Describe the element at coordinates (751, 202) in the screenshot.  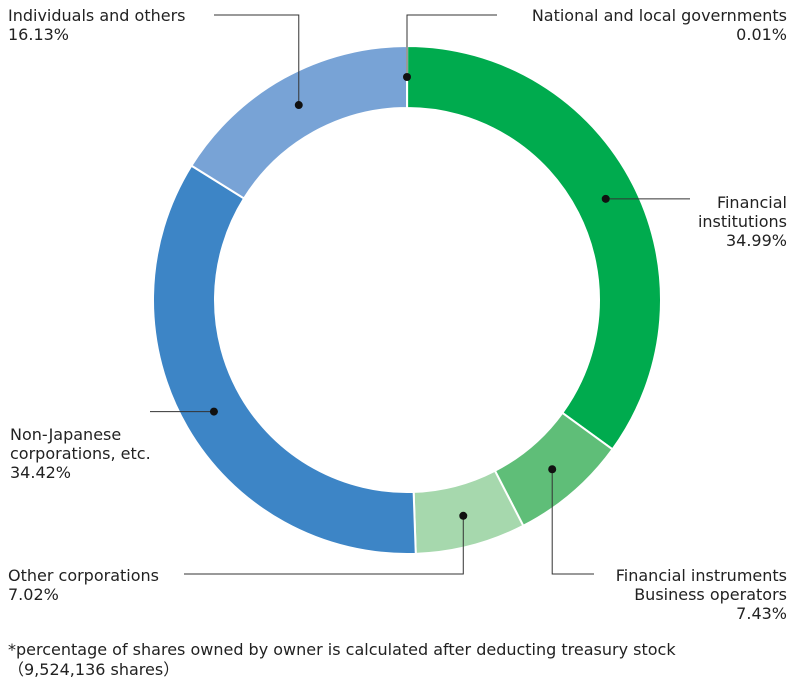
I see `label-financial-institutions-line1: Financial` at that location.